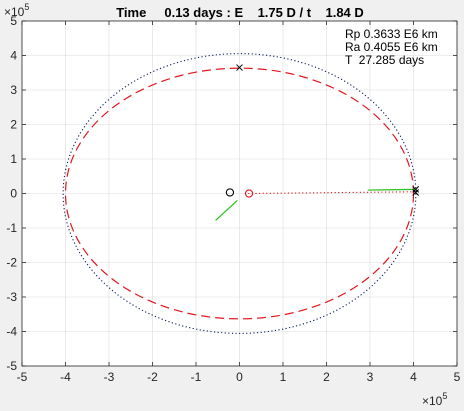 The width and height of the screenshot is (464, 411). I want to click on cross-right-2-marker, so click(416, 192).